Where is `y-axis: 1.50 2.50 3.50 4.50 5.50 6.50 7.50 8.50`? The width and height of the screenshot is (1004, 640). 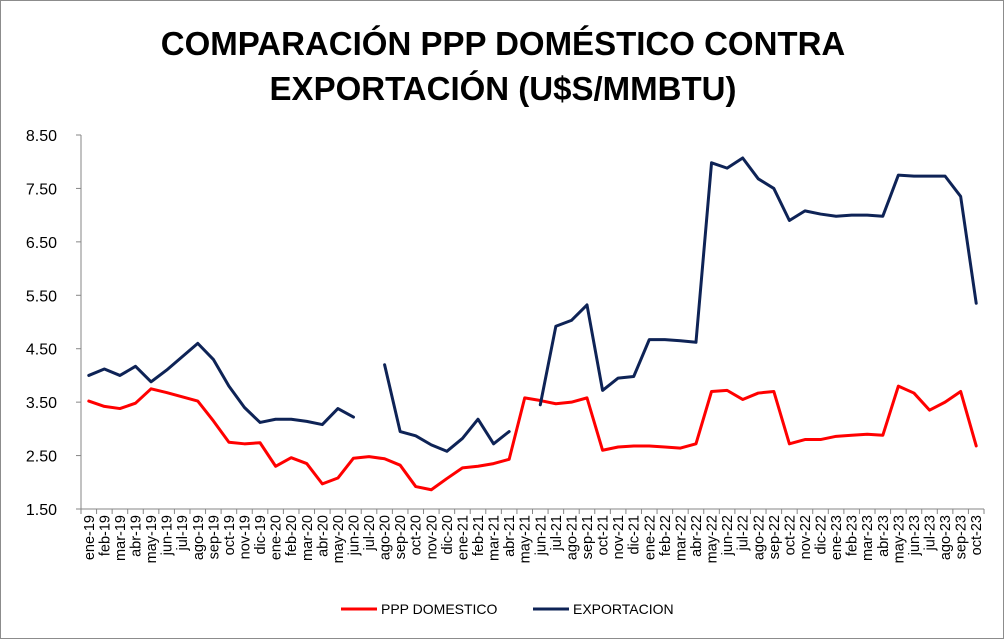
y-axis: 1.50 2.50 3.50 4.50 5.50 6.50 7.50 8.50 is located at coordinates (54, 323).